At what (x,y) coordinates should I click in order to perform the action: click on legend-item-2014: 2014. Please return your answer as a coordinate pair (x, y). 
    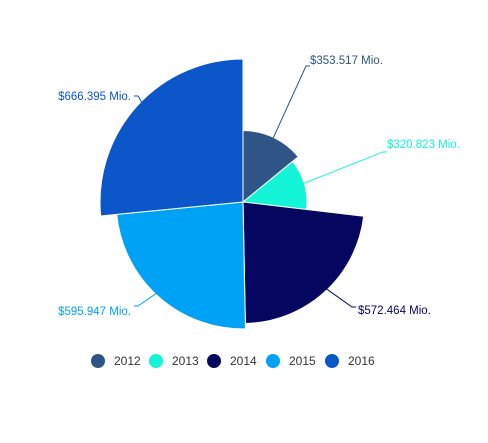
    Looking at the image, I should click on (232, 361).